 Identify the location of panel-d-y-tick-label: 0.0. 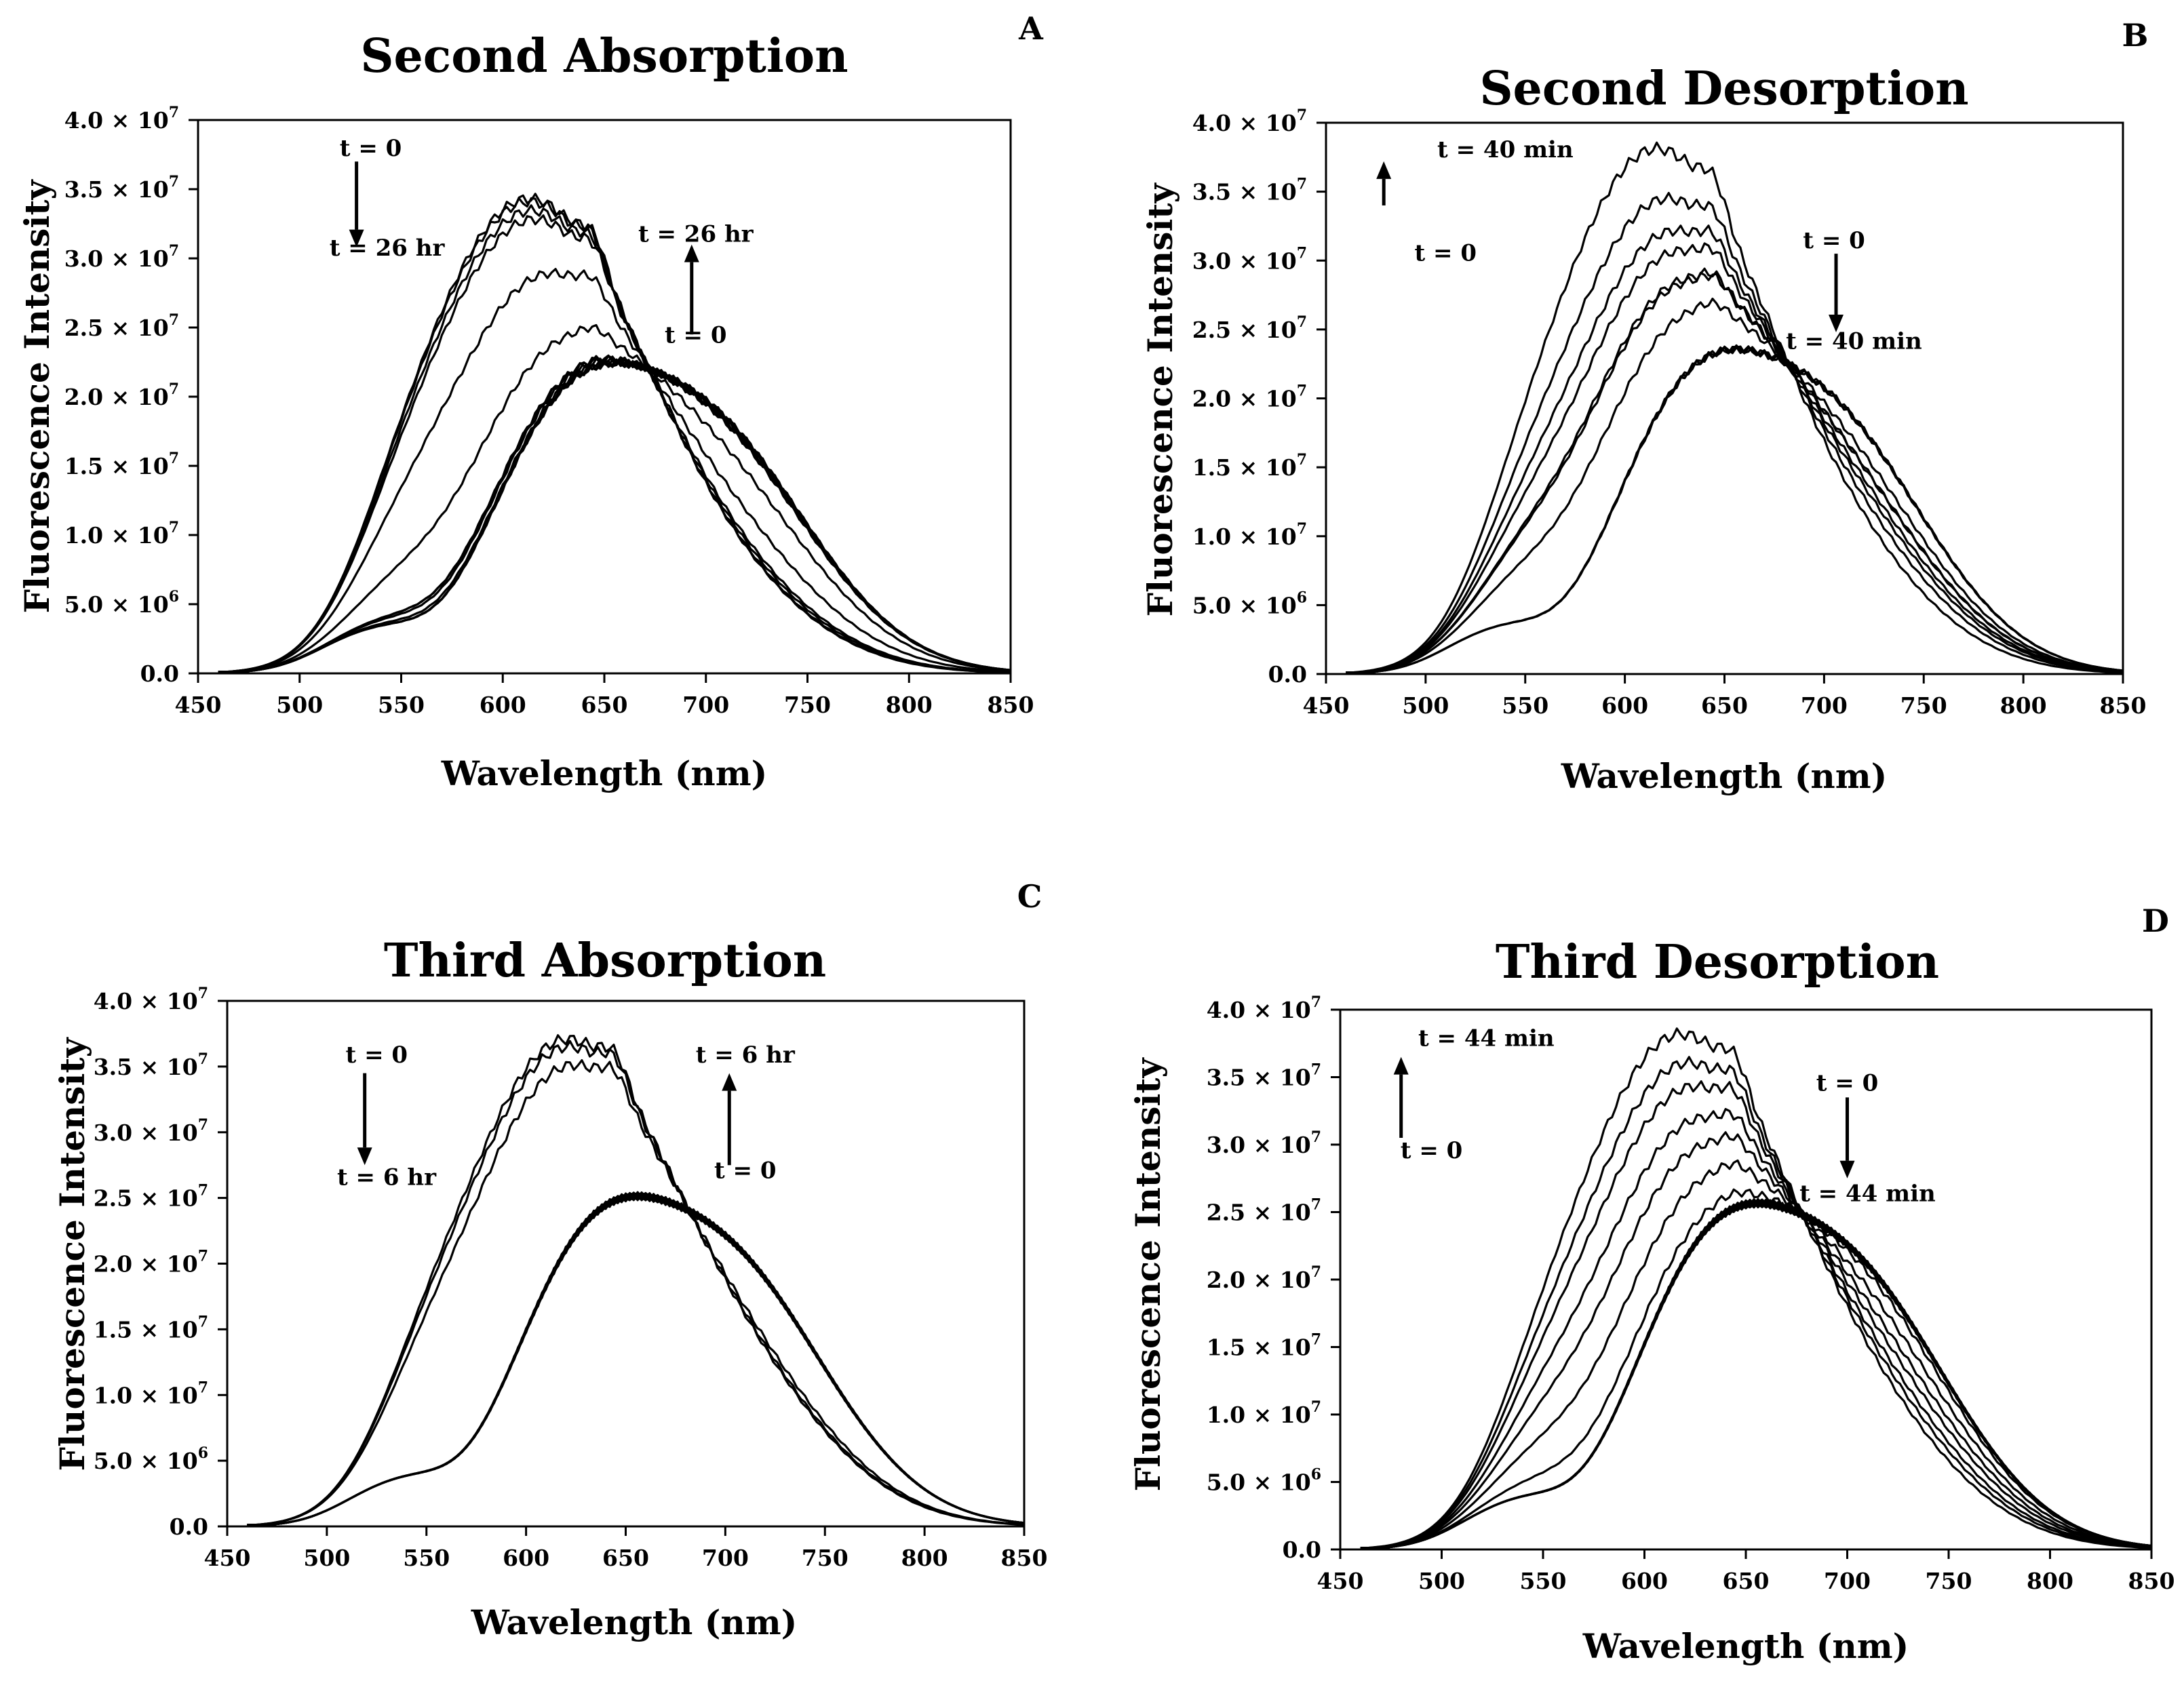
(1302, 1550).